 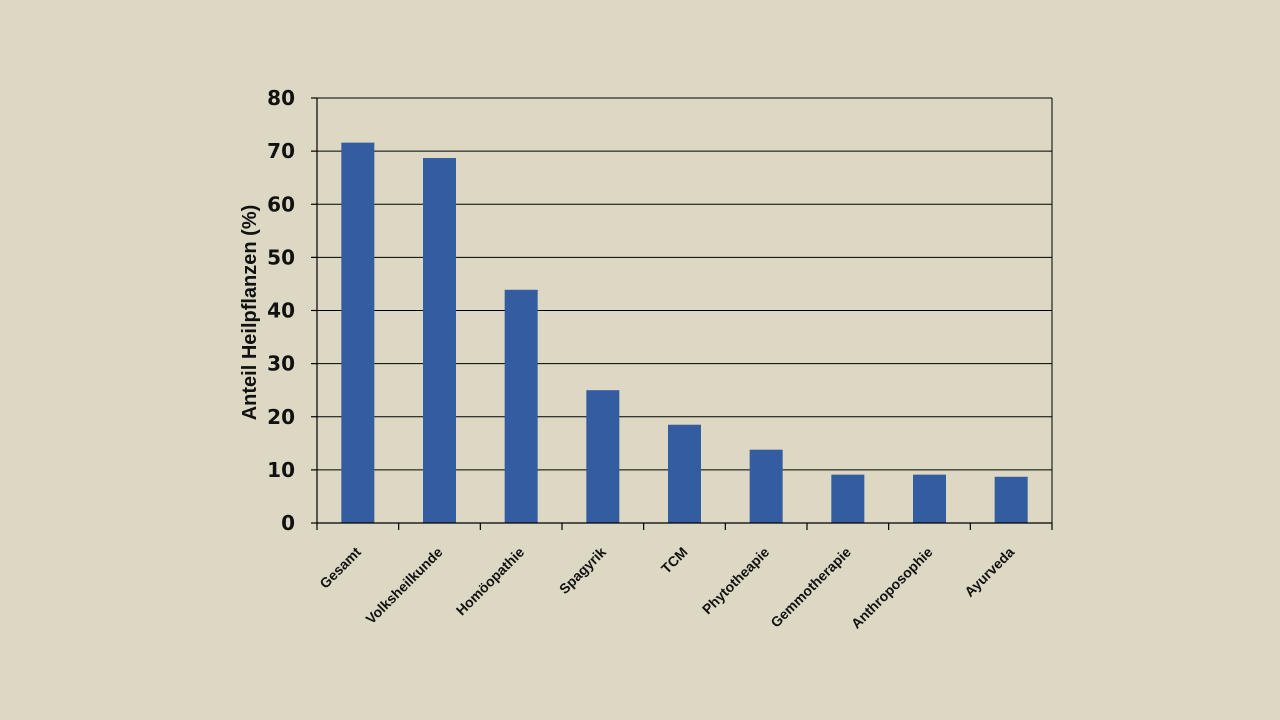 I want to click on x-tick-label: Volksheilkunde, so click(x=403, y=585).